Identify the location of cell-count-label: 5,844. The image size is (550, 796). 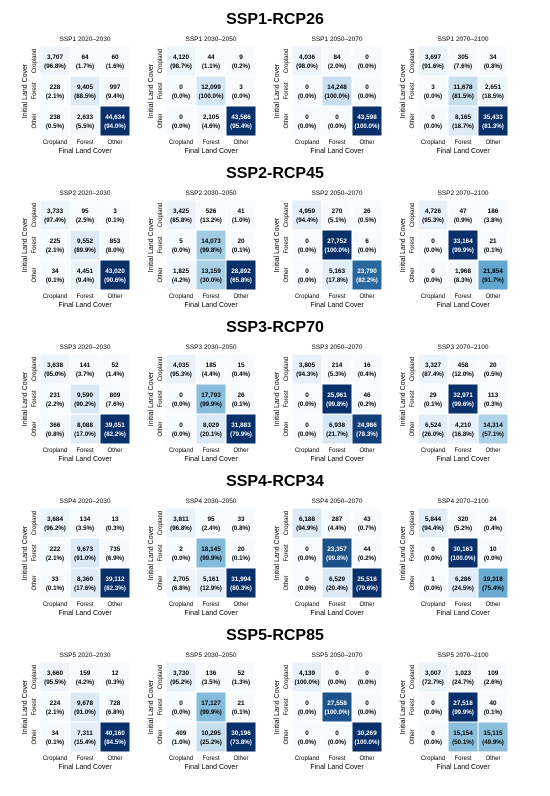
(433, 519).